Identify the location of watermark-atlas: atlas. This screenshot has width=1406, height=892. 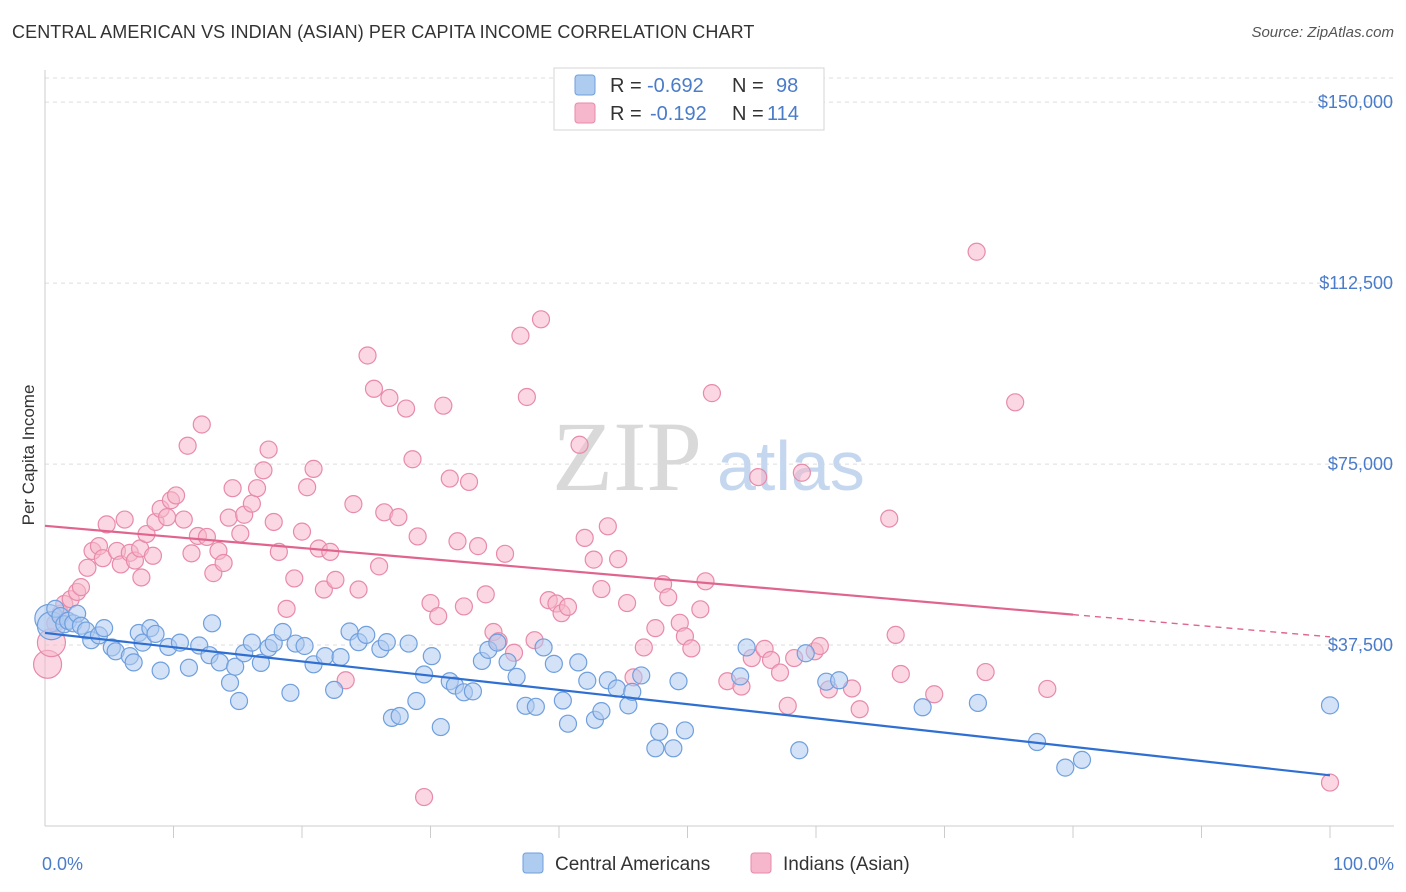
(791, 466).